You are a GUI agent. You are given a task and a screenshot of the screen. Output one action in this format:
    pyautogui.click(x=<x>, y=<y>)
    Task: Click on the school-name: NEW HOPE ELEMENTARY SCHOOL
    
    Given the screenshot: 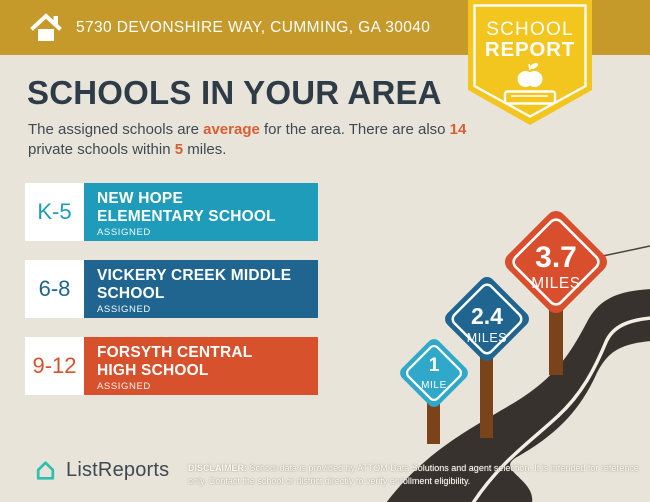 What is the action you would take?
    pyautogui.click(x=207, y=207)
    